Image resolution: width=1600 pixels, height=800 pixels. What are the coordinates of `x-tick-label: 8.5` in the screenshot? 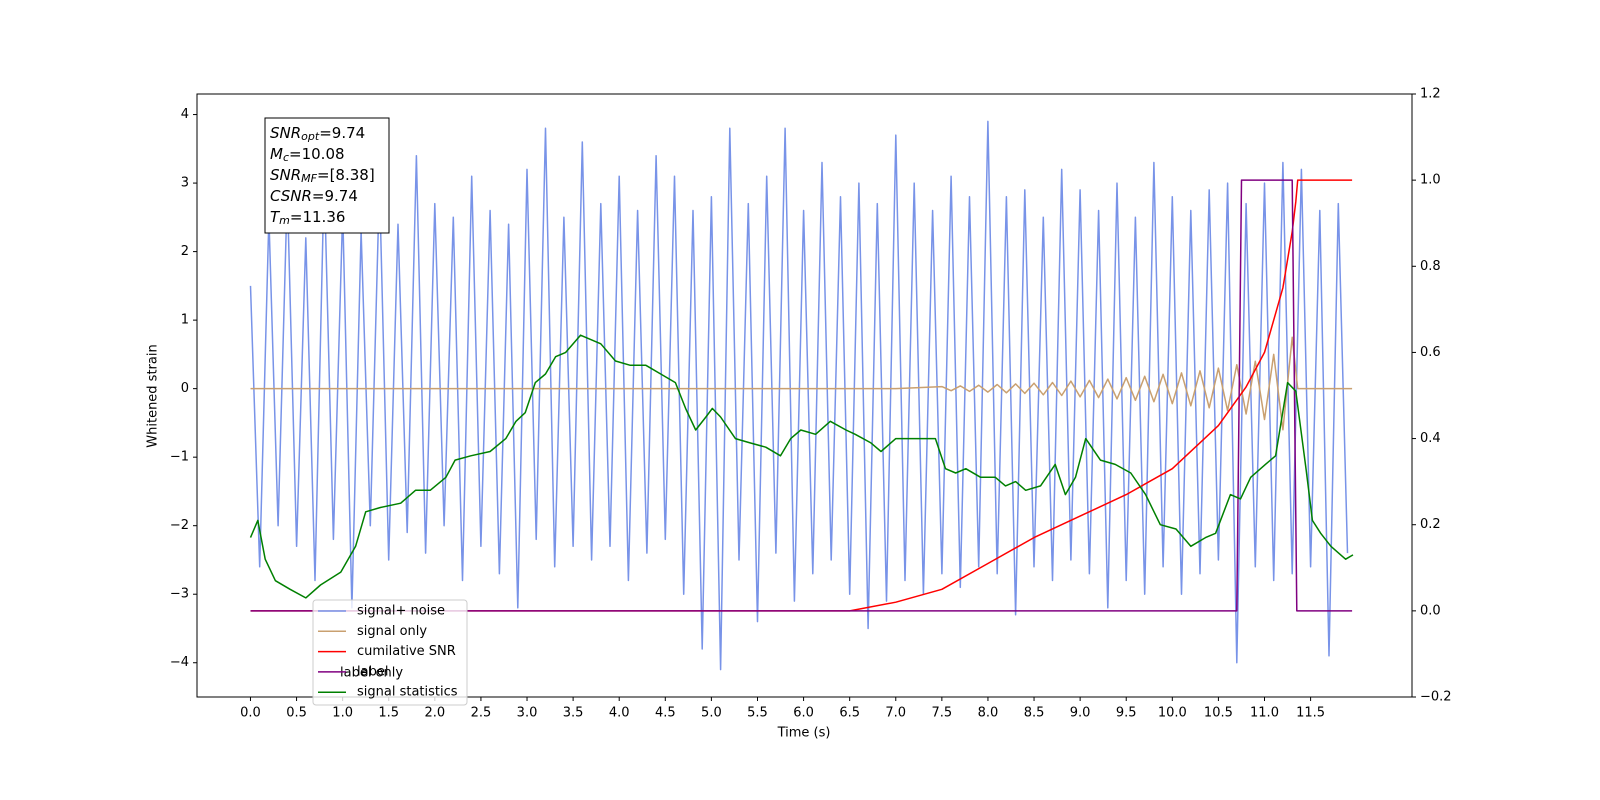 It's located at (1034, 713).